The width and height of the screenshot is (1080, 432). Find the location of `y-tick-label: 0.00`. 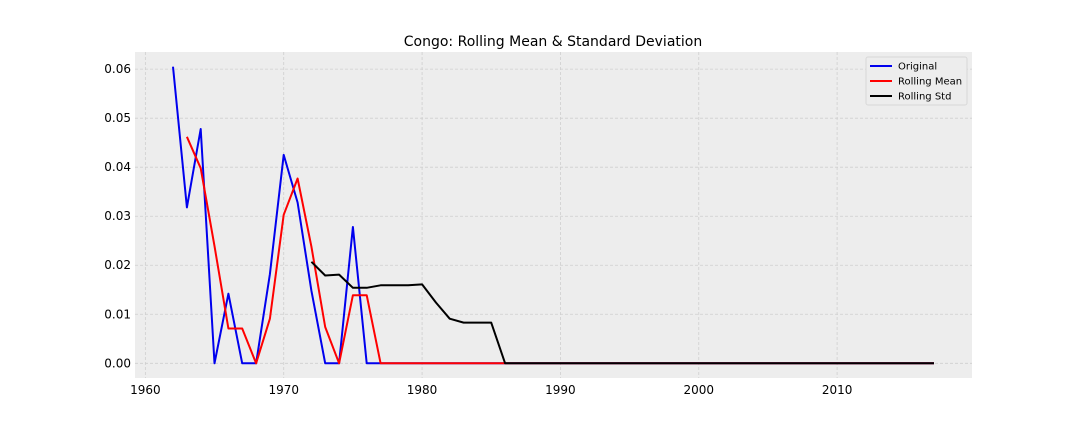

y-tick-label: 0.00 is located at coordinates (117, 363).